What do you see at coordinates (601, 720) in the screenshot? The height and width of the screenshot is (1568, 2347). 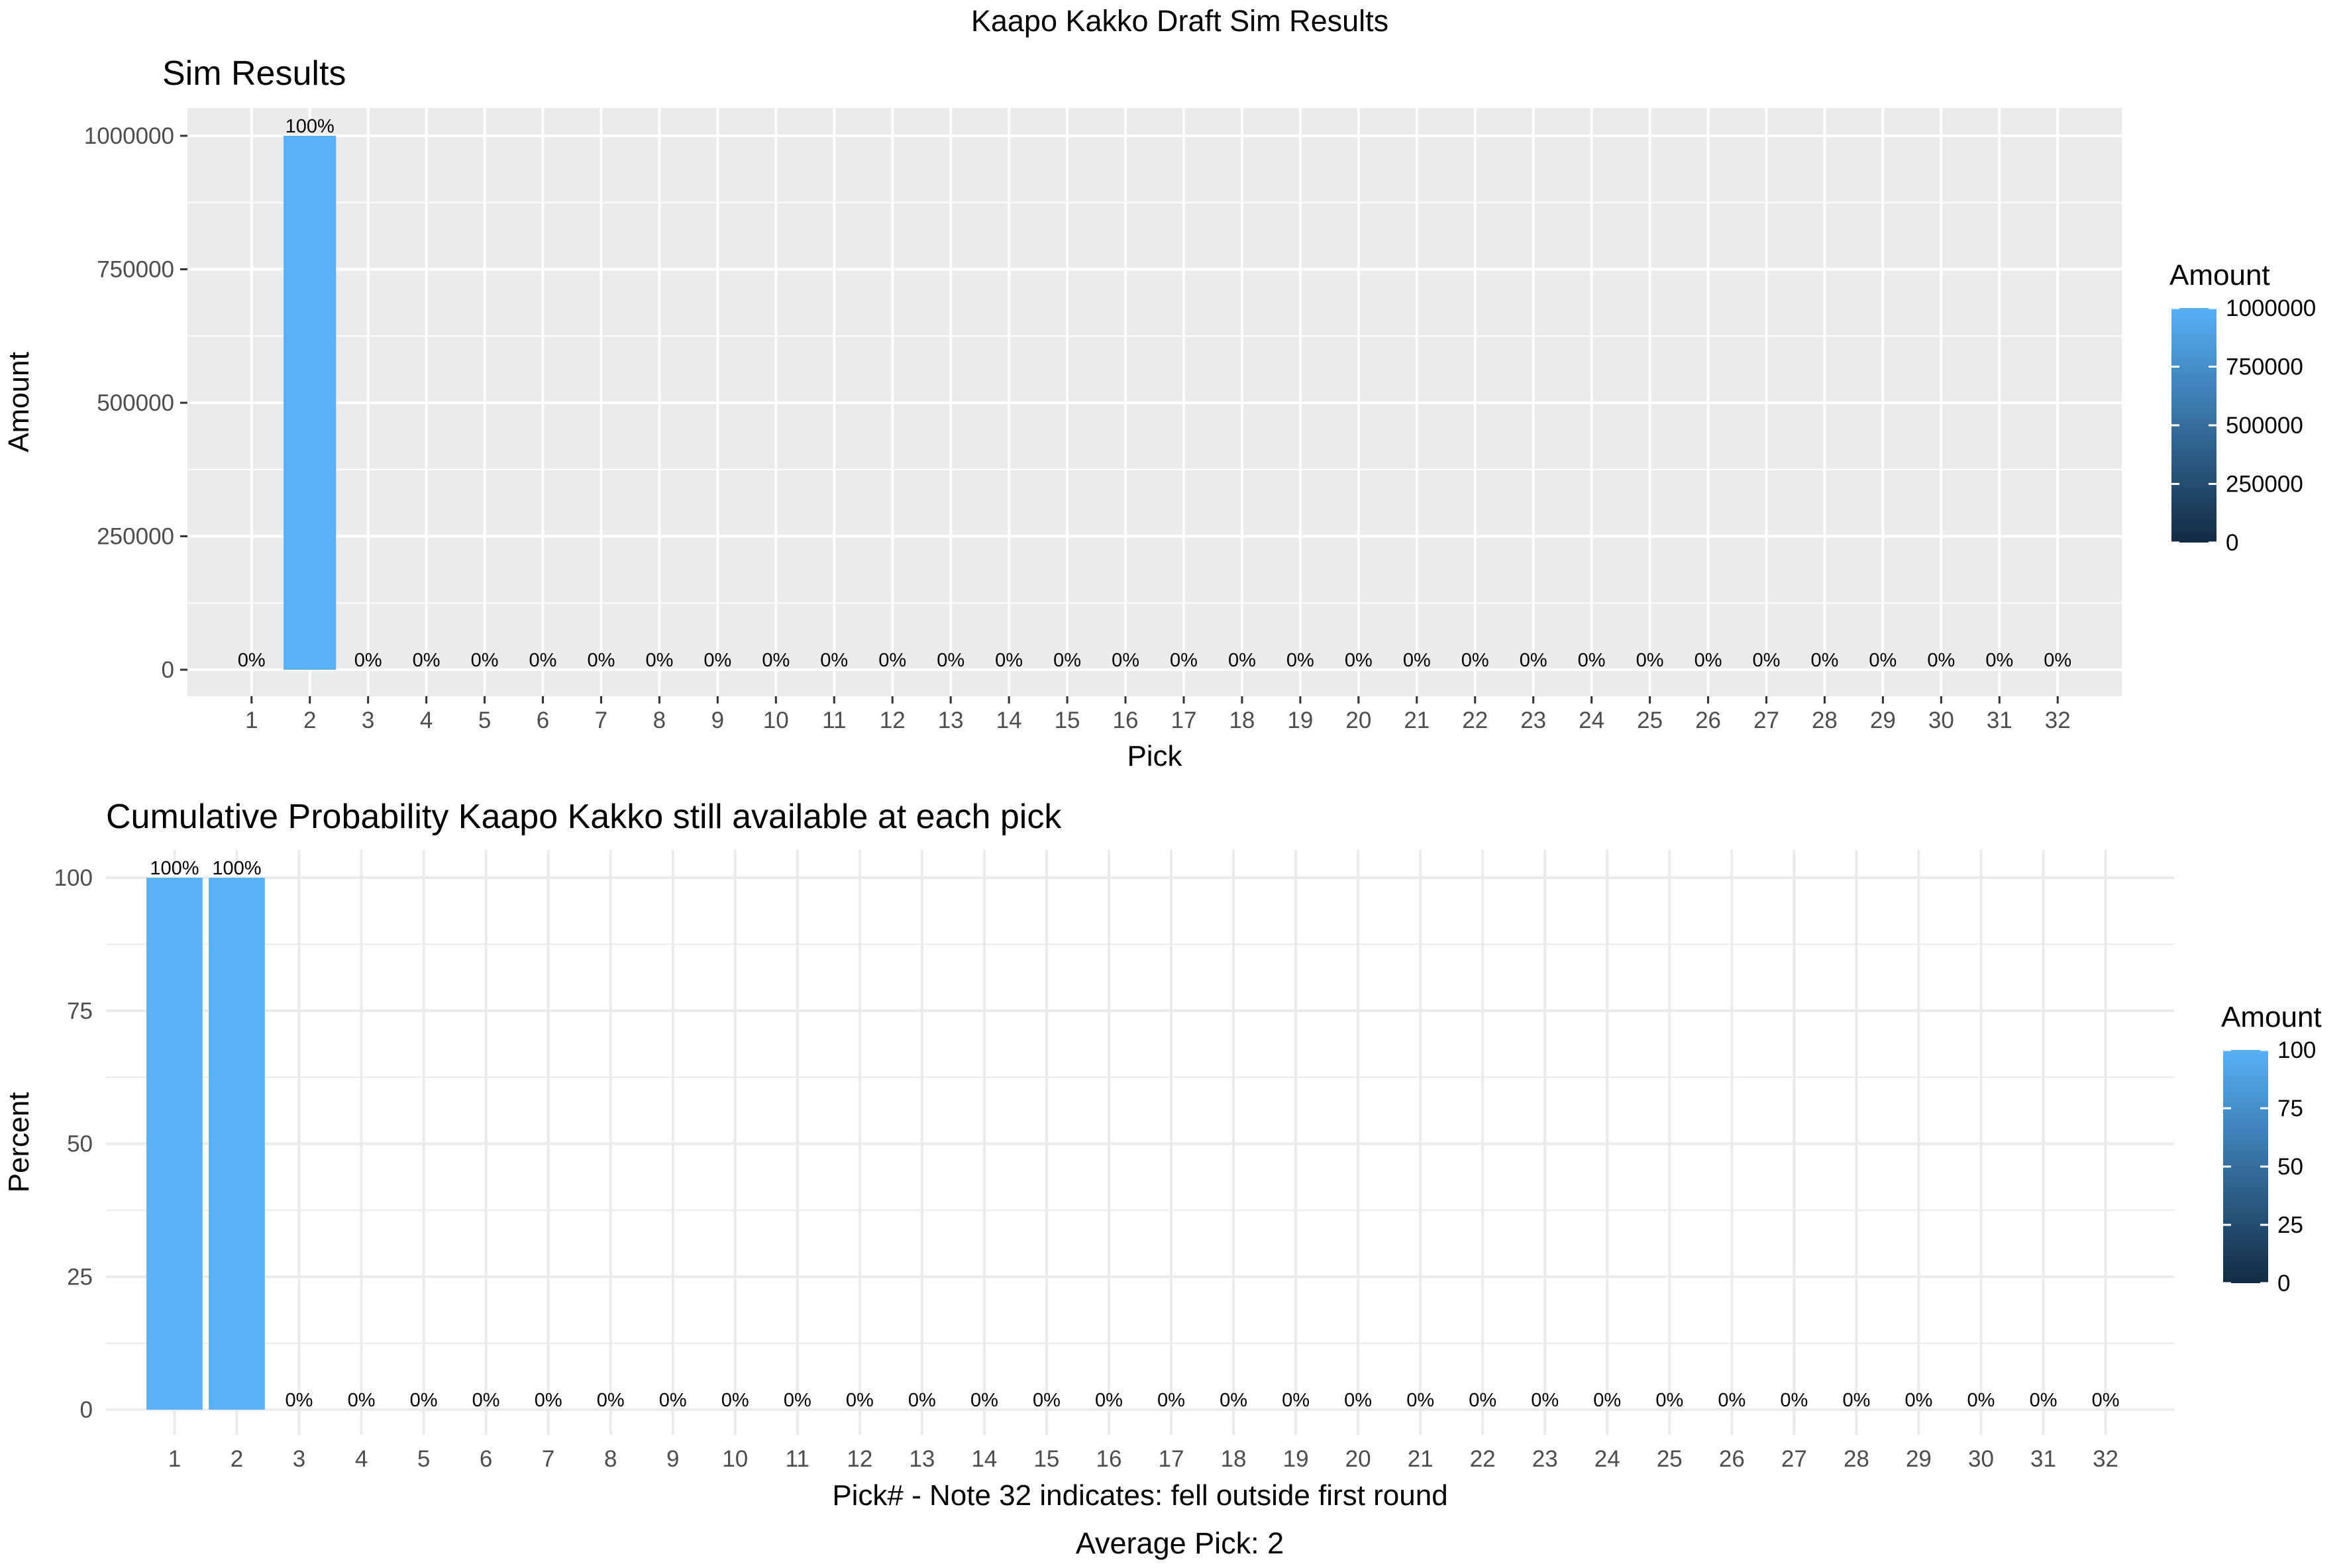 I see `x-tick-label: 7` at bounding box center [601, 720].